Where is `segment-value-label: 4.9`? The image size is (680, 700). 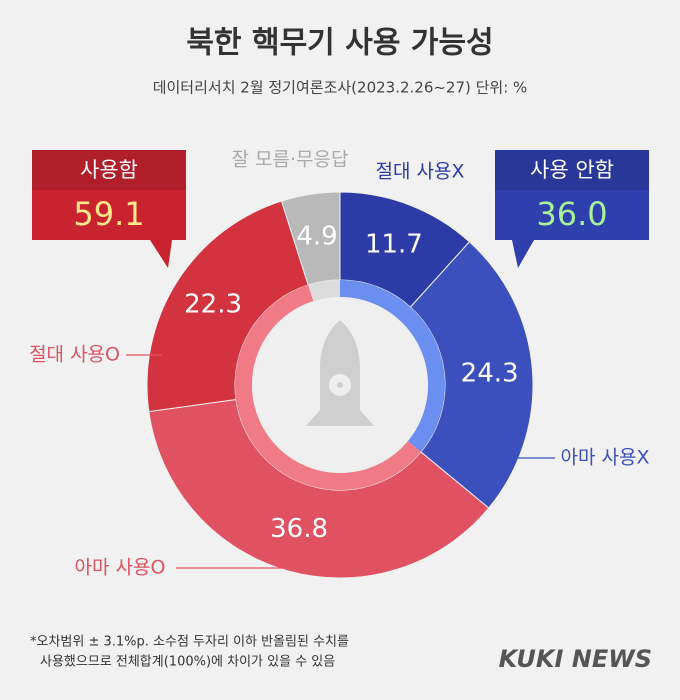
segment-value-label: 4.9 is located at coordinates (316, 236).